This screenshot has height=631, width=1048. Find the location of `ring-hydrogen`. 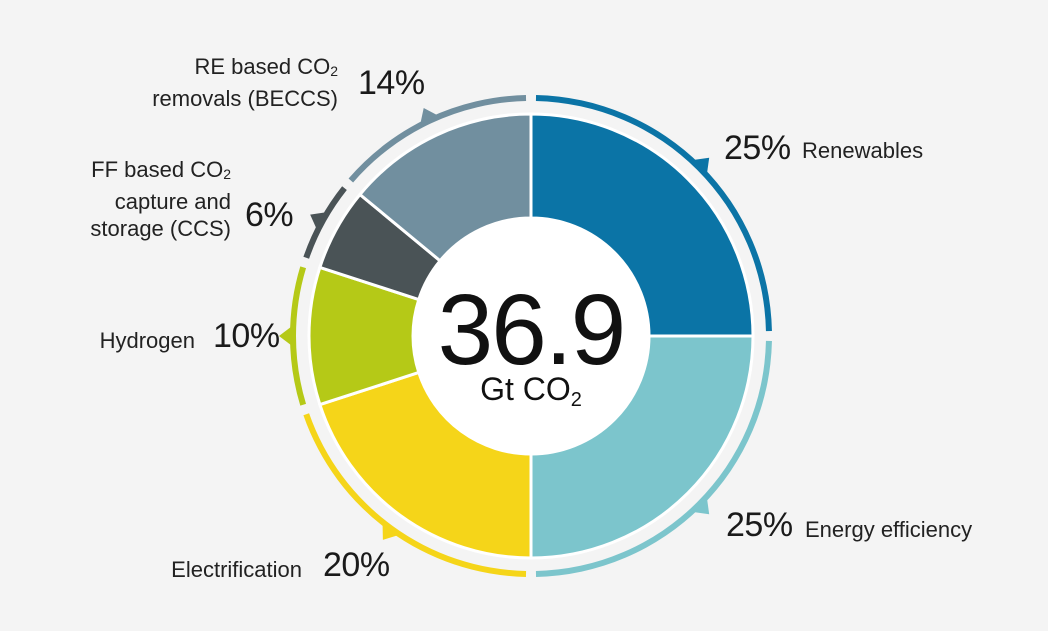

ring-hydrogen is located at coordinates (298, 336).